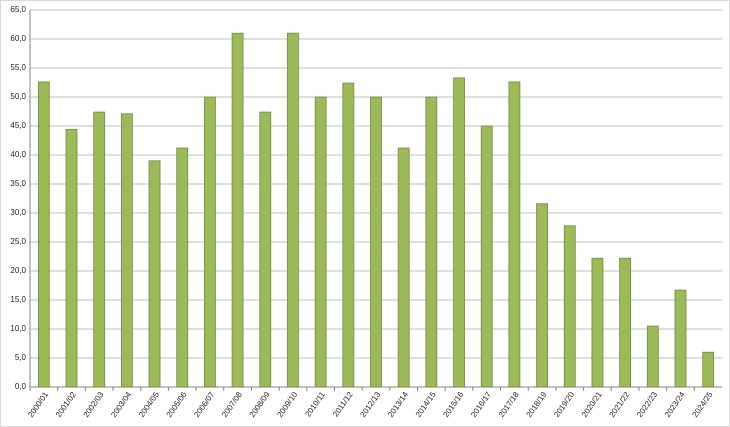 The width and height of the screenshot is (730, 427). Describe the element at coordinates (18, 270) in the screenshot. I see `y-tick-label: 20,0` at that location.